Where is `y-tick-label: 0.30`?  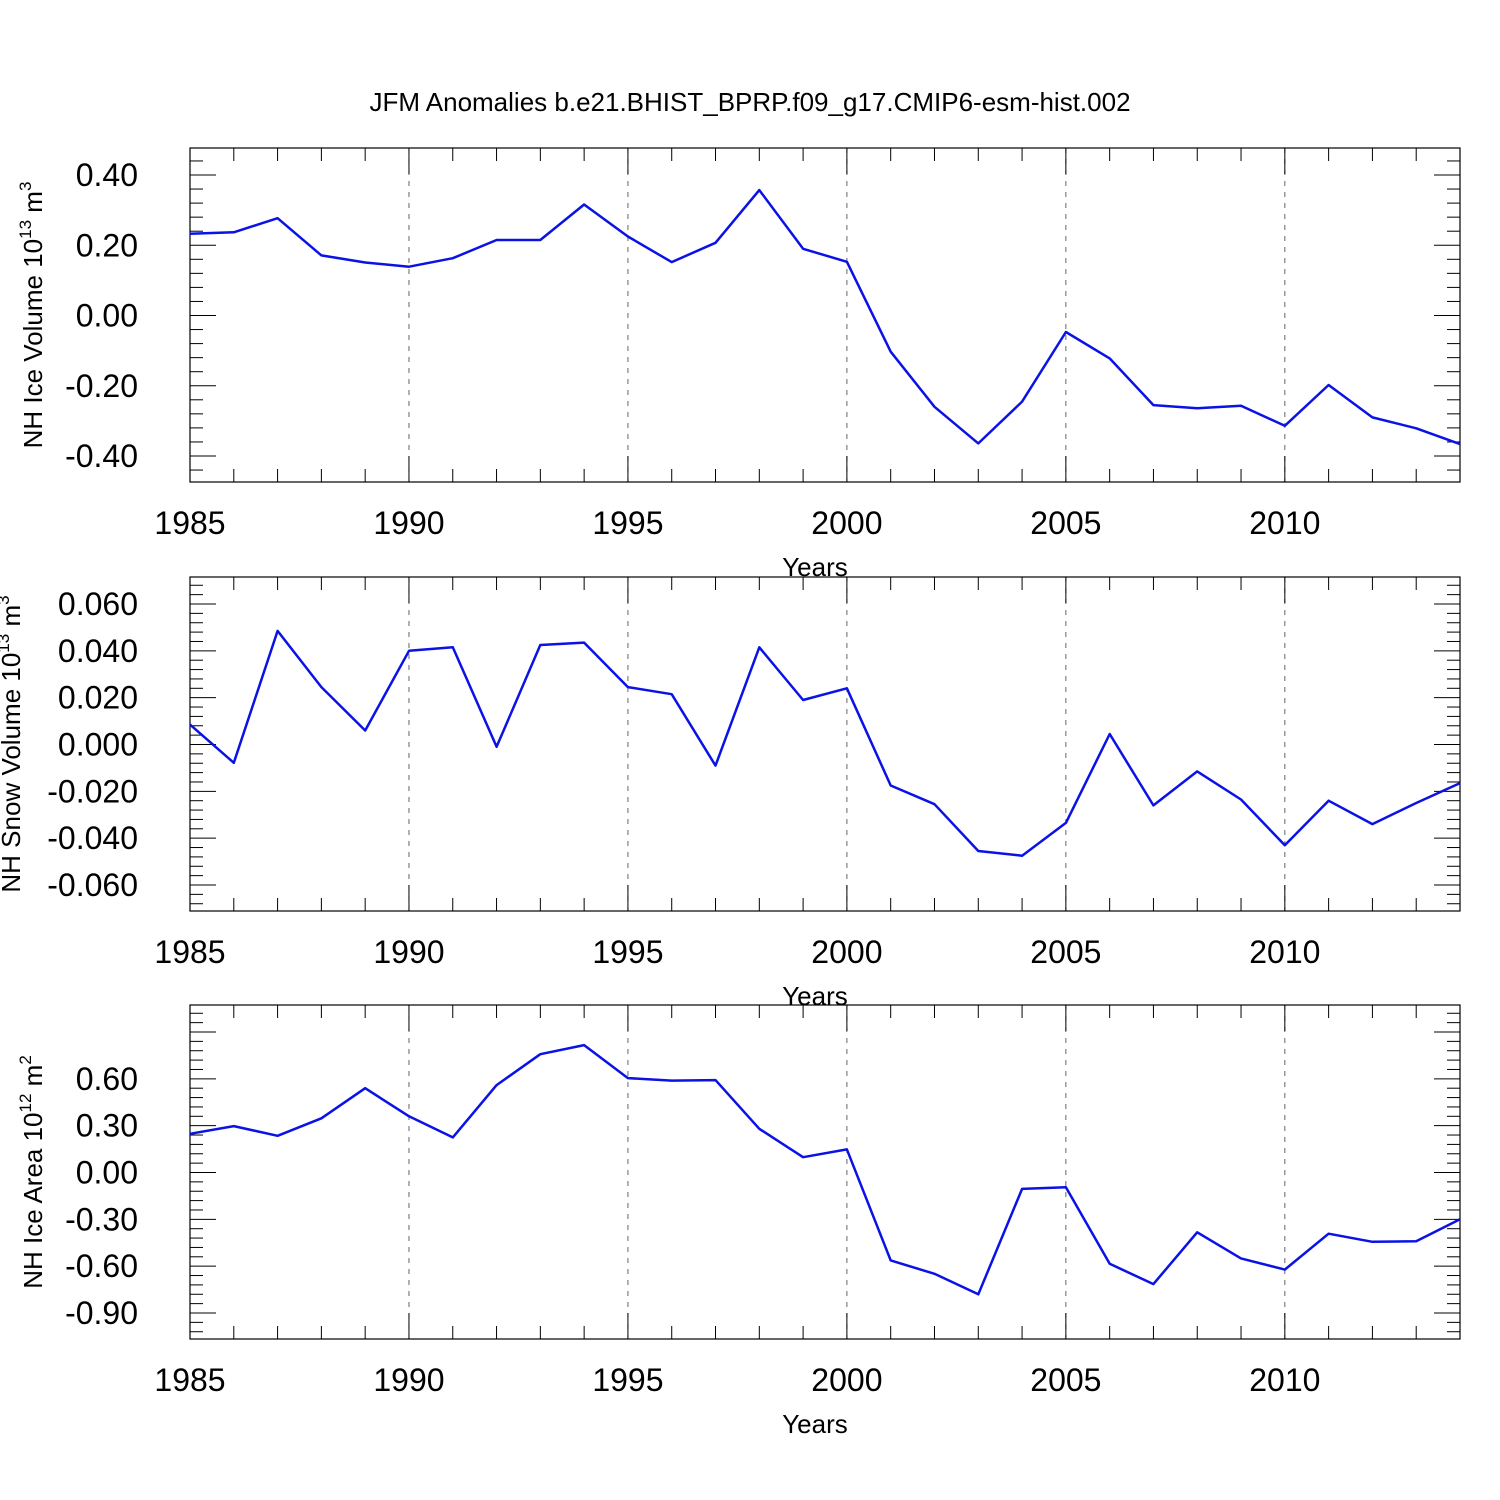
y-tick-label: 0.30 is located at coordinates (107, 1126).